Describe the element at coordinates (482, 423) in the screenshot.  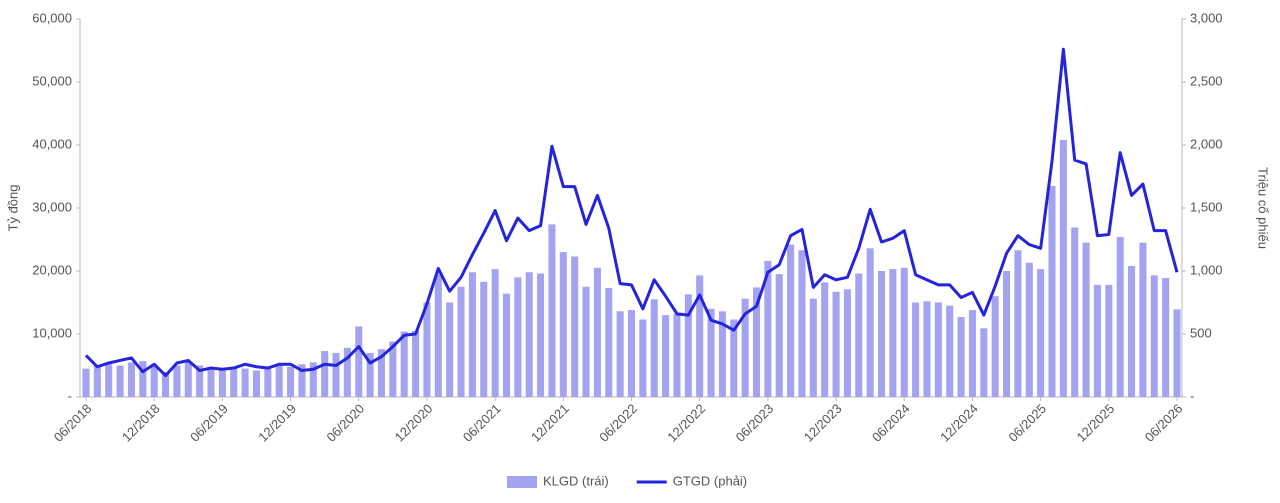
I see `x-tick-label: 06/2021` at that location.